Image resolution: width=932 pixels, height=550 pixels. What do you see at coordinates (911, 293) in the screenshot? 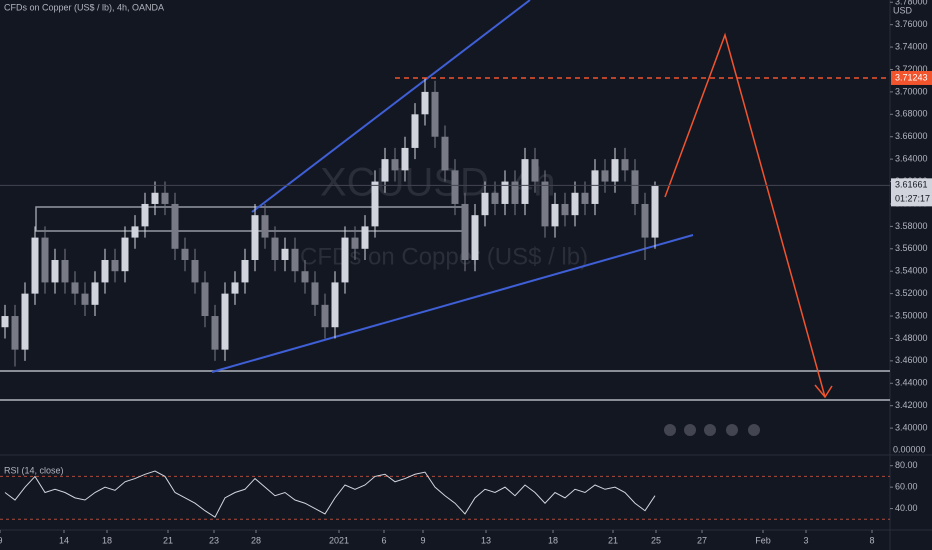
I see `y-tick-label: 3.52000` at bounding box center [911, 293].